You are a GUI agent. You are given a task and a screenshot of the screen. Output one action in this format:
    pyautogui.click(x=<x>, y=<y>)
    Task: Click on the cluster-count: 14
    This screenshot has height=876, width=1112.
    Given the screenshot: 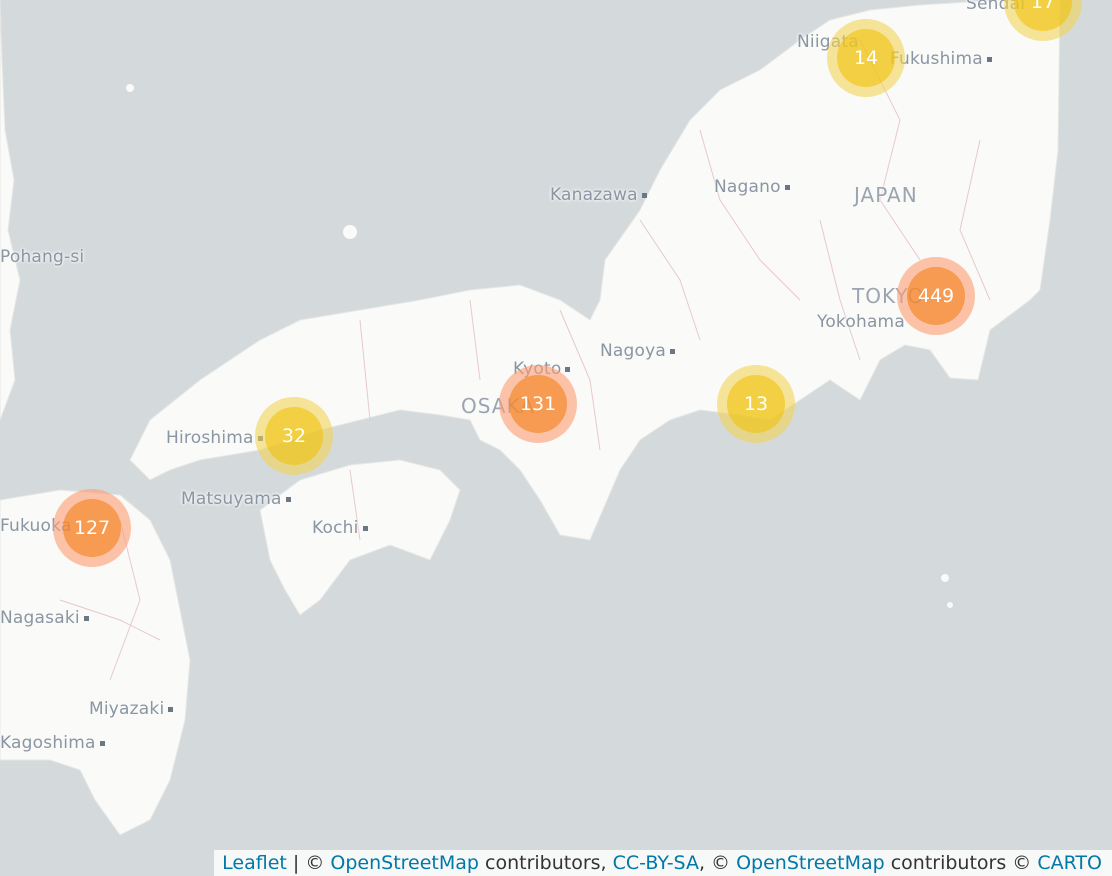 What is the action you would take?
    pyautogui.click(x=866, y=58)
    